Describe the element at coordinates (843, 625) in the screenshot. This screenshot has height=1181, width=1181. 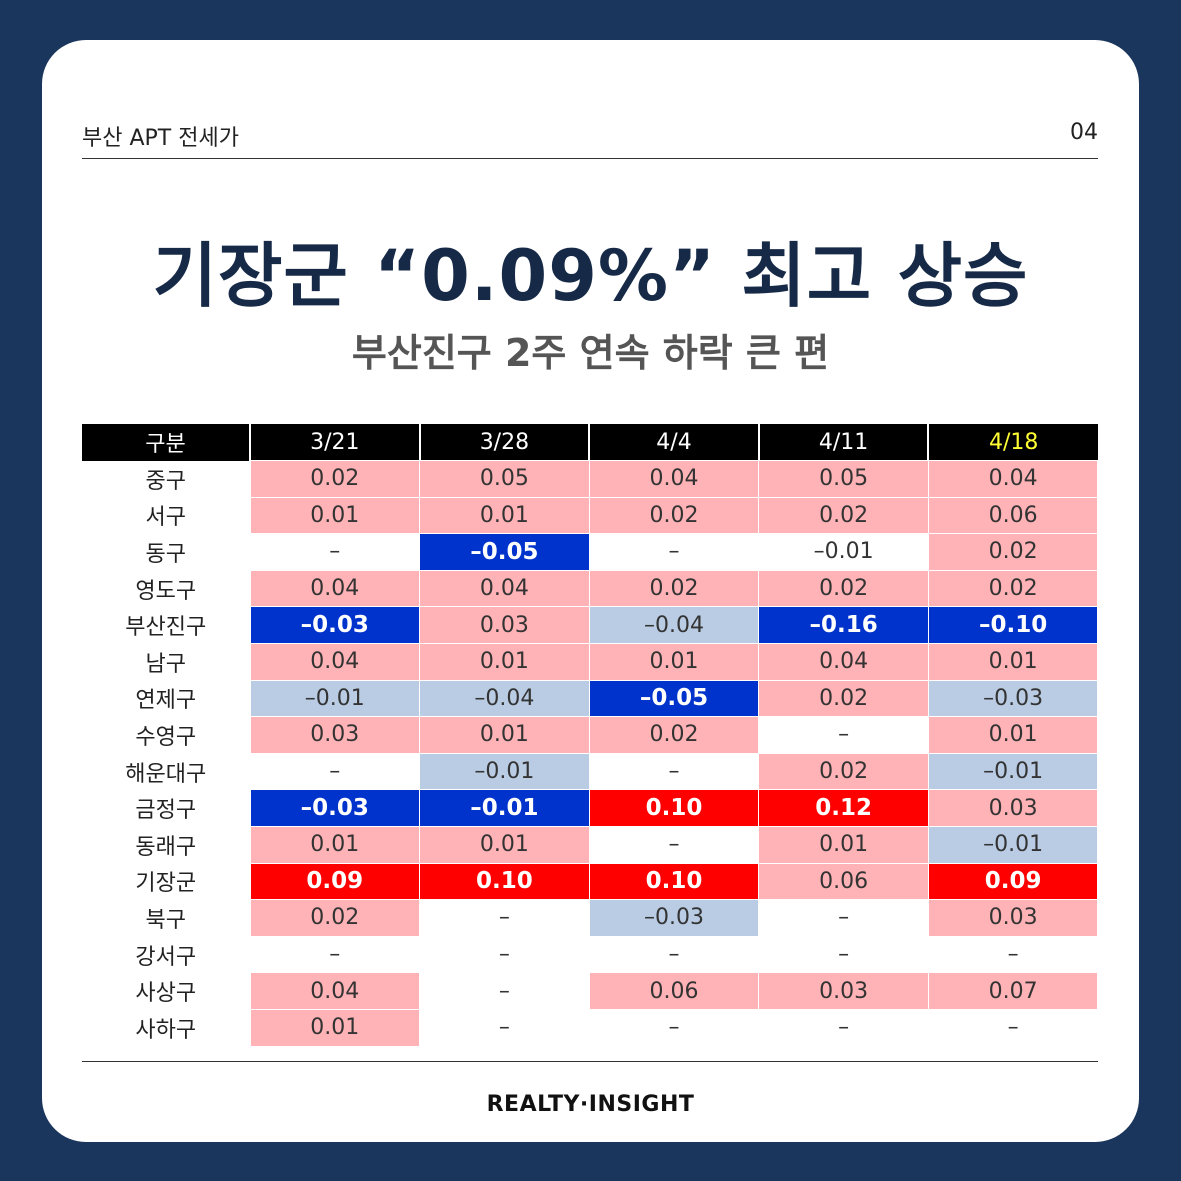
I see `value-cell: –0.16` at that location.